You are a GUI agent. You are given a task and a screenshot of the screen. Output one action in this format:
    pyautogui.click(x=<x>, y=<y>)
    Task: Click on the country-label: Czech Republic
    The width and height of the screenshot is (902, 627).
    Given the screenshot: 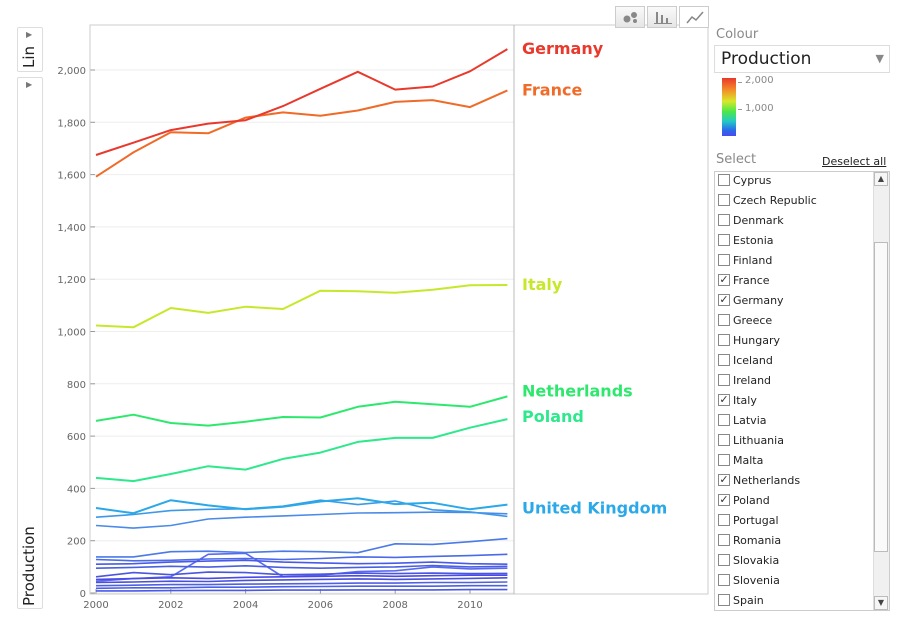 What is the action you would take?
    pyautogui.click(x=775, y=200)
    